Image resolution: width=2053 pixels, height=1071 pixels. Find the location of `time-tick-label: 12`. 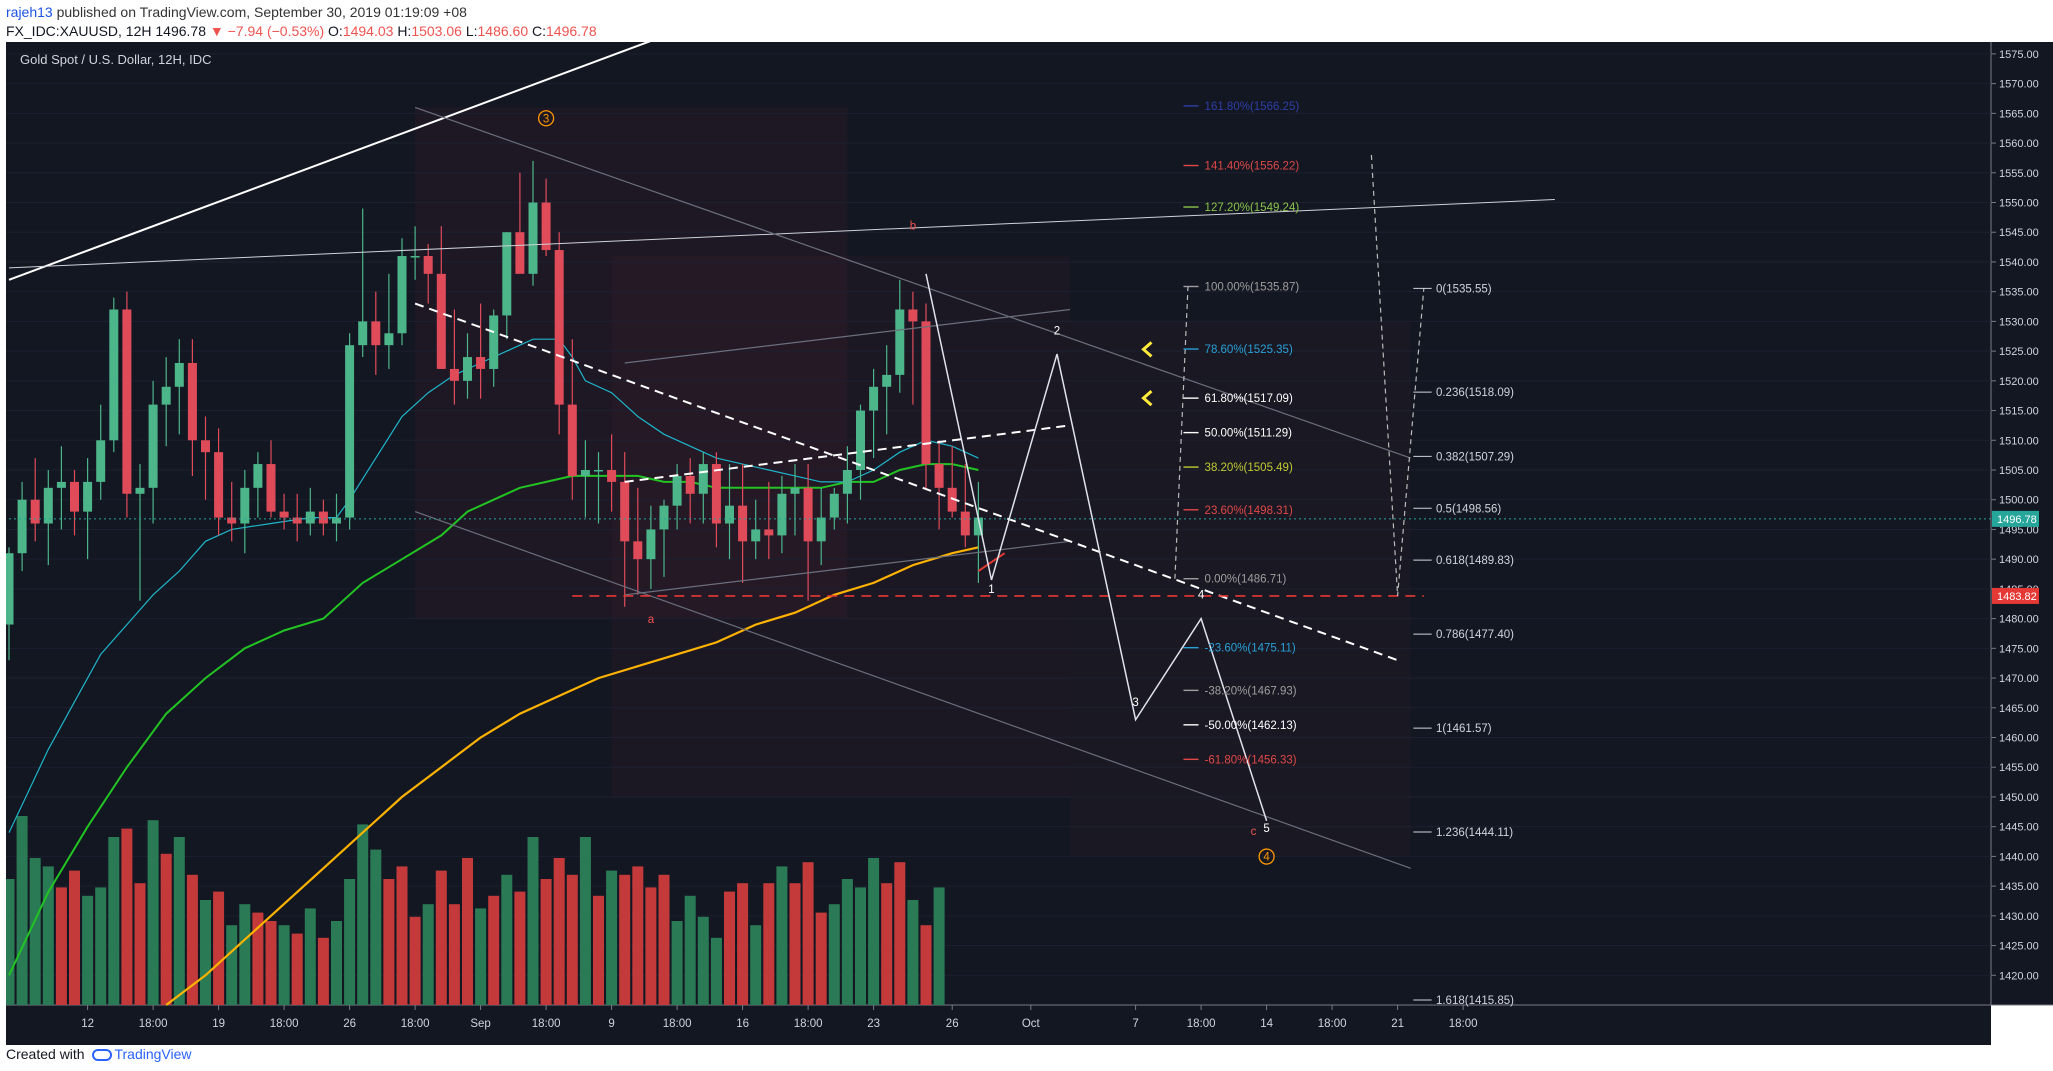

time-tick-label: 12 is located at coordinates (87, 1024).